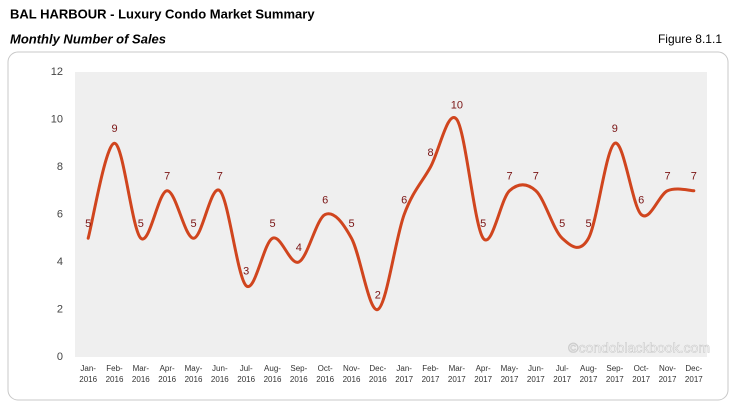 Image resolution: width=737 pixels, height=408 pixels. Describe the element at coordinates (457, 105) in the screenshot. I see `data-label: 10` at that location.